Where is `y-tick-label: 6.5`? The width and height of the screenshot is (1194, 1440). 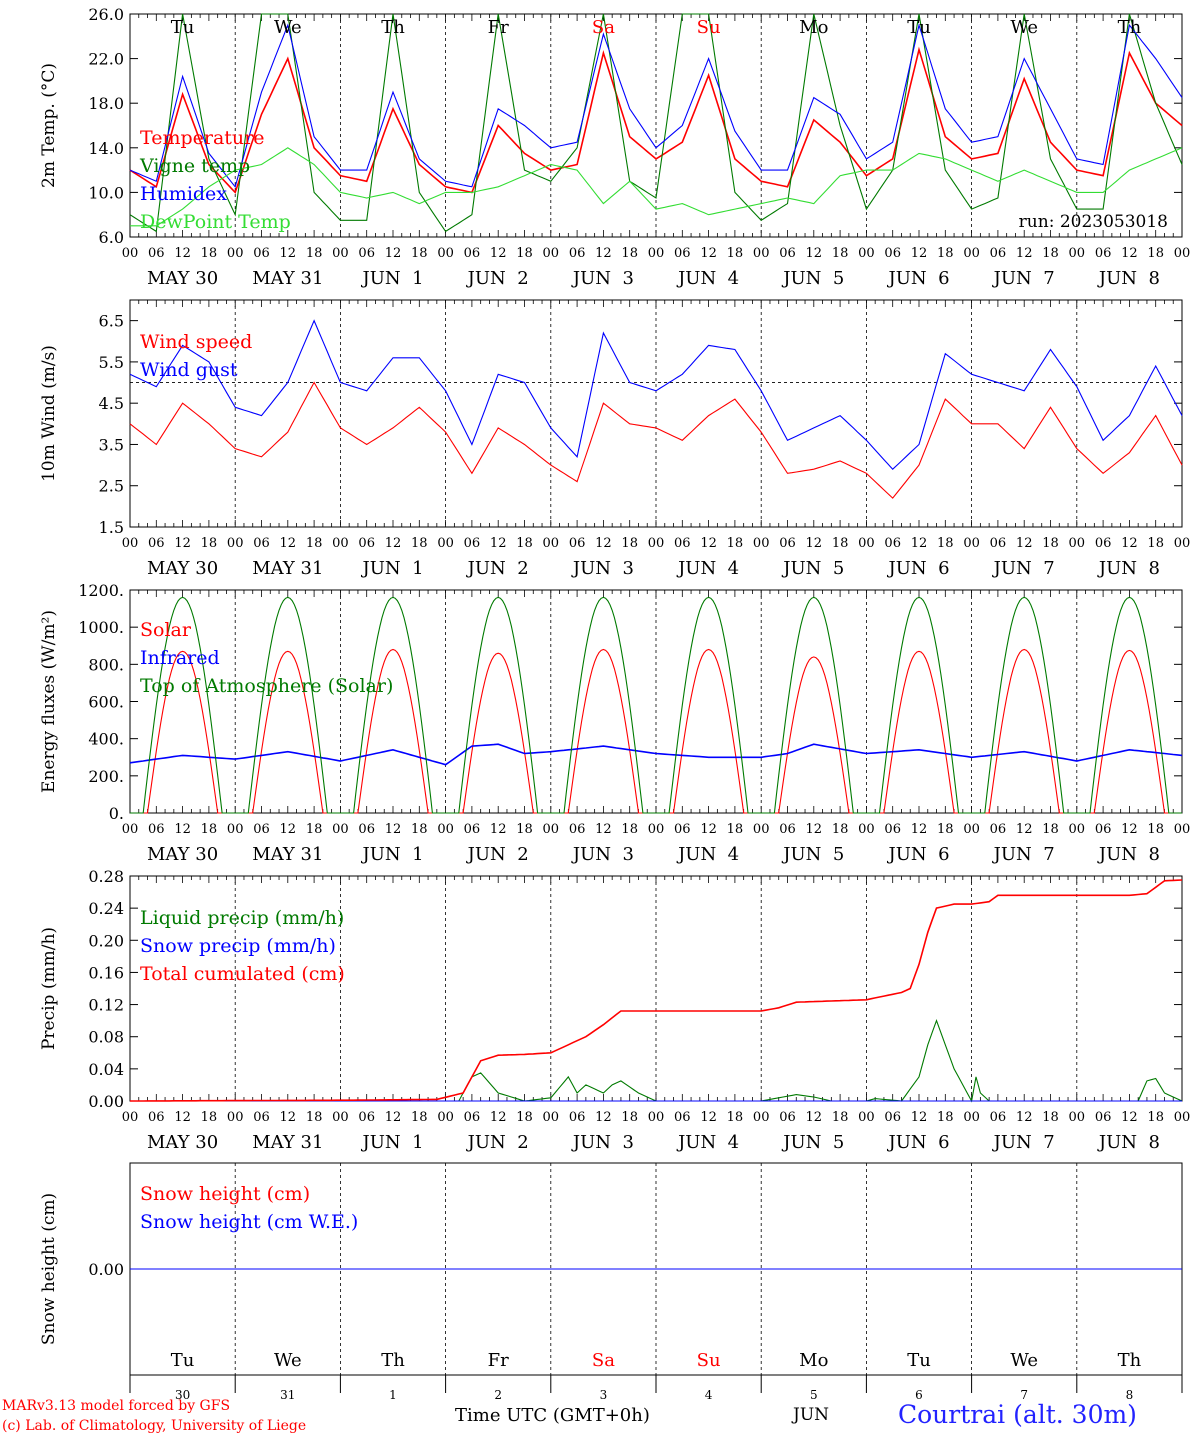 y-tick-label: 6.5 is located at coordinates (111, 321).